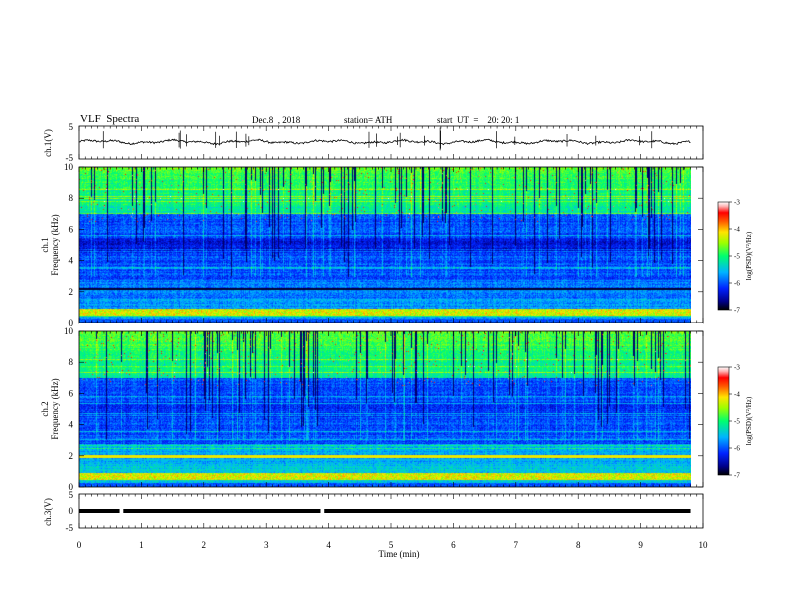 The width and height of the screenshot is (792, 612). Describe the element at coordinates (384, 142) in the screenshot. I see `ch1-waveform-line` at that location.